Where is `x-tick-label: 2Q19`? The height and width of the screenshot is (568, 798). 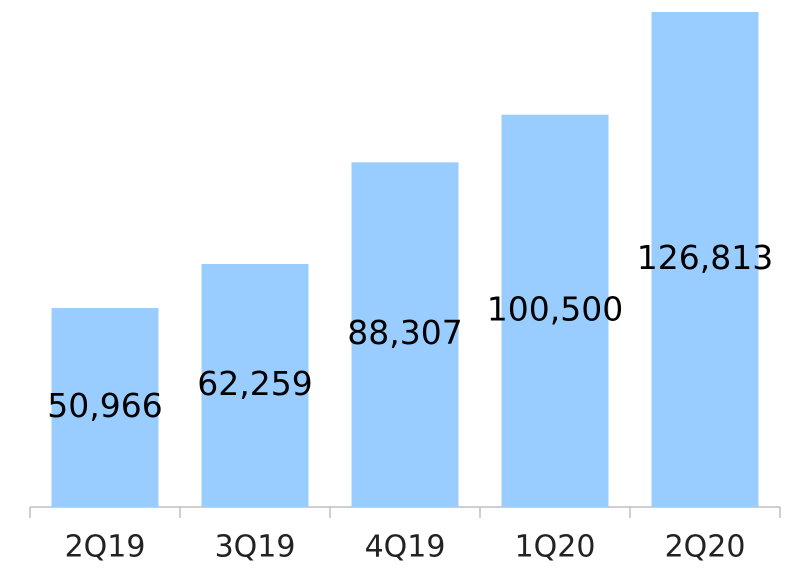 x-tick-label: 2Q19 is located at coordinates (105, 547).